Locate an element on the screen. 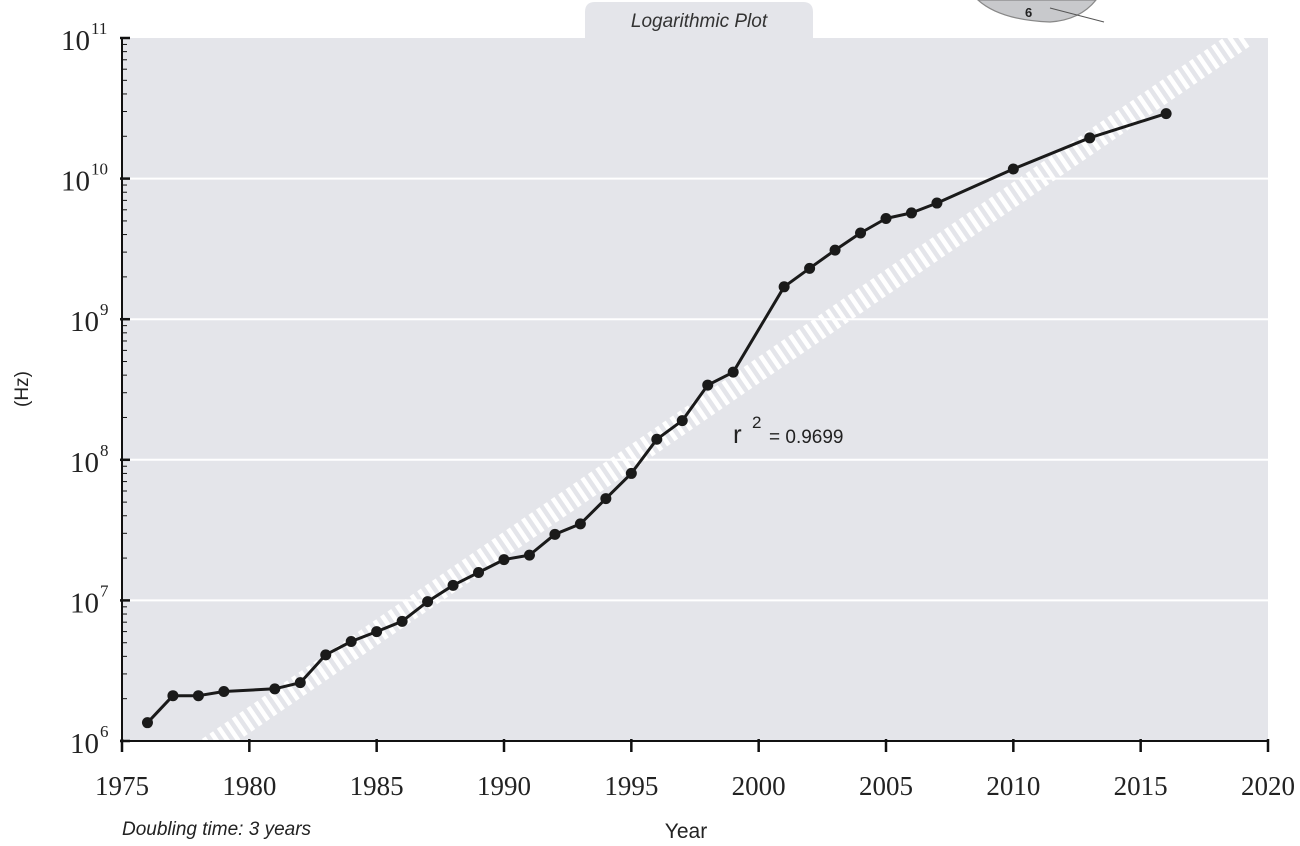 The height and width of the screenshot is (846, 1300). r2-value: = 0.9699 is located at coordinates (806, 437).